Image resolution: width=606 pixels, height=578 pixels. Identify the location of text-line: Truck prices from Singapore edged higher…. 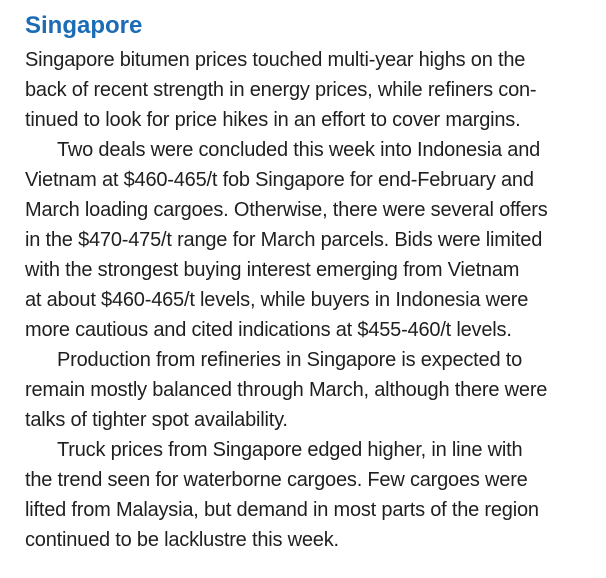
(290, 450).